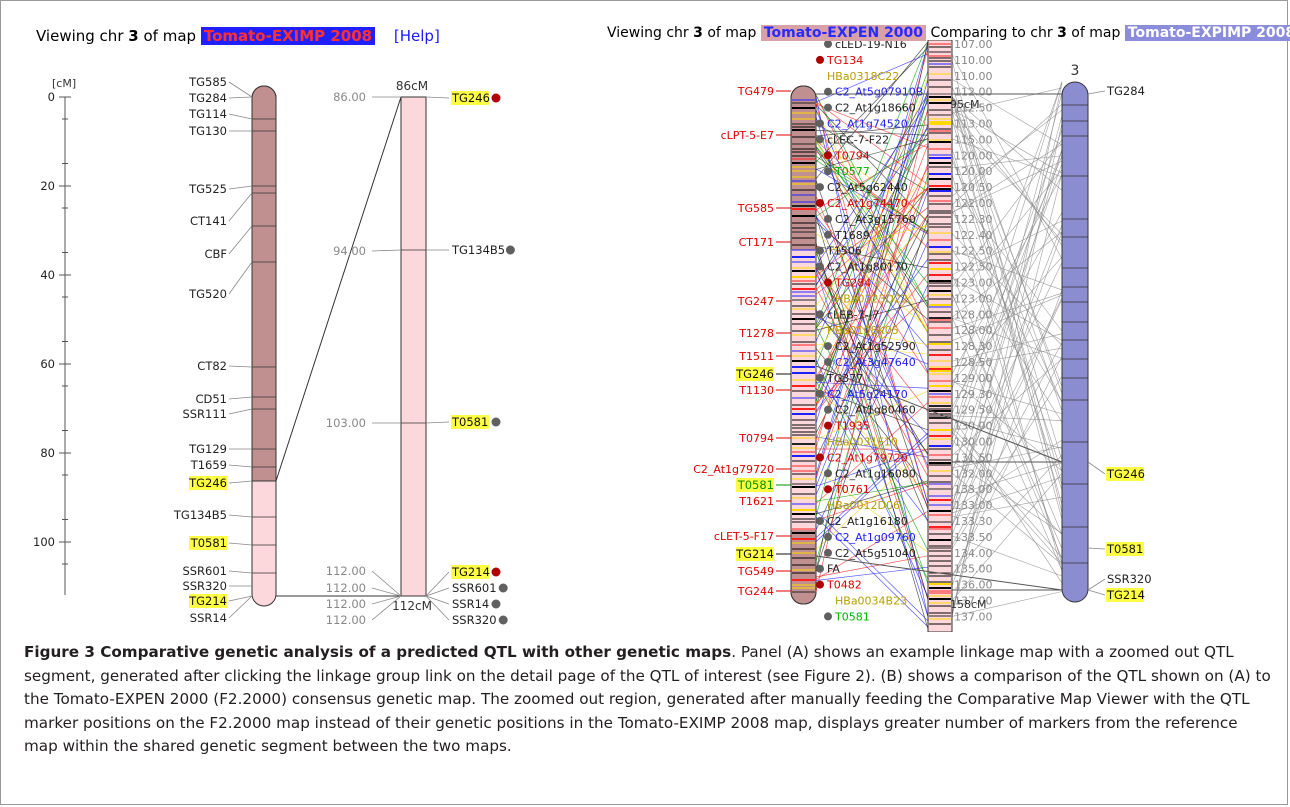 The width and height of the screenshot is (1290, 807). Describe the element at coordinates (875, 362) in the screenshot. I see `mid-marker-c2-at3g47640: C2_At3g47640` at that location.